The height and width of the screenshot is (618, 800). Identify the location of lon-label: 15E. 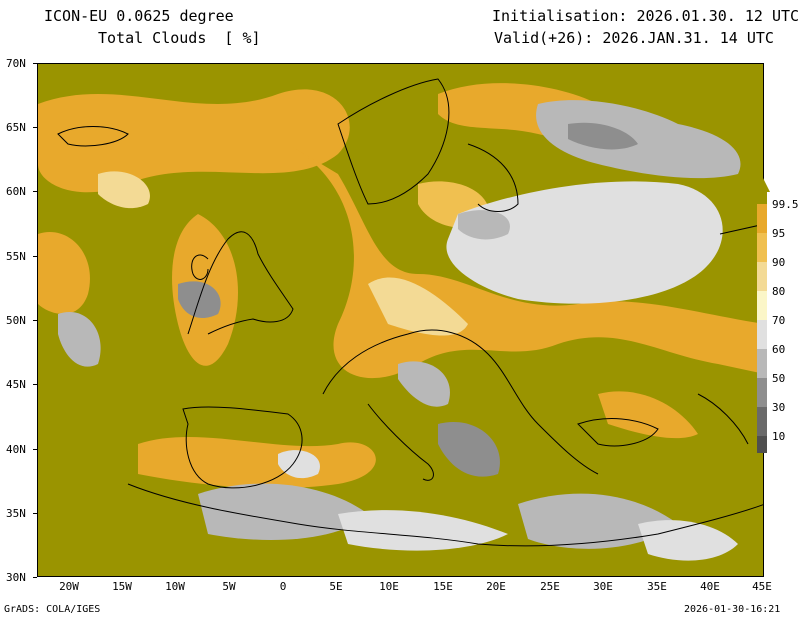
(443, 586).